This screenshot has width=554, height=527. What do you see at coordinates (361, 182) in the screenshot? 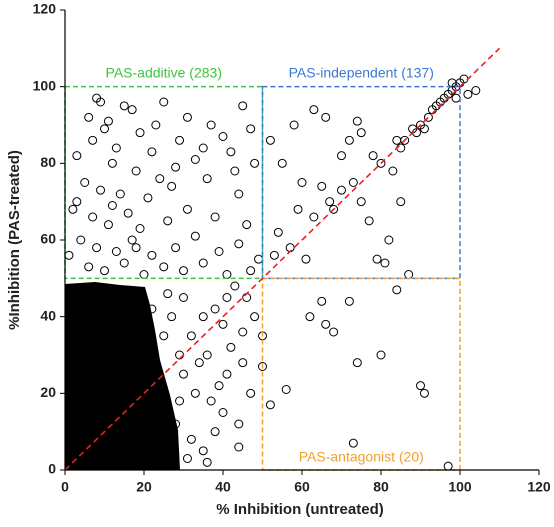
I see `region-box` at bounding box center [361, 182].